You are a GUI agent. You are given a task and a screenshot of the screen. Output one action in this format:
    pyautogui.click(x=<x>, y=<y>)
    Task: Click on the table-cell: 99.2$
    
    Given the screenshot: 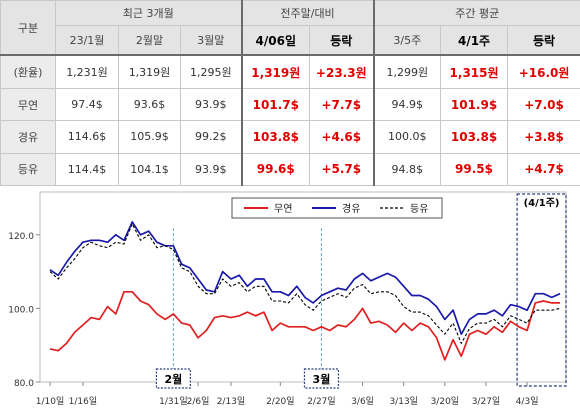 What is the action you would take?
    pyautogui.click(x=211, y=137)
    